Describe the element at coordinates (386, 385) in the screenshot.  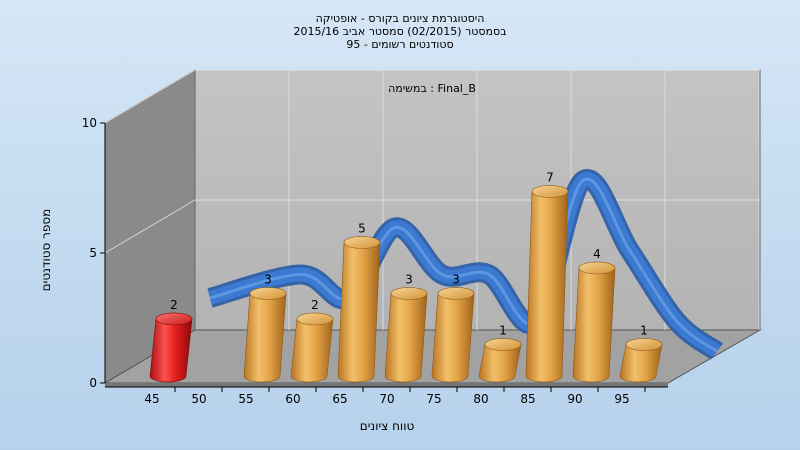
I see `floor-front-edge` at that location.